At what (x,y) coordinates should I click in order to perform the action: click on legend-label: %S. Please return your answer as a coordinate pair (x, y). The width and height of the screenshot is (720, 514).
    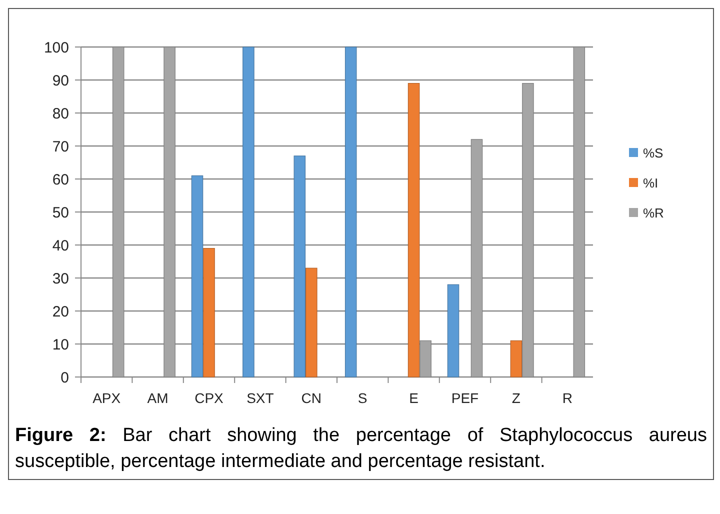
    Looking at the image, I should click on (653, 153).